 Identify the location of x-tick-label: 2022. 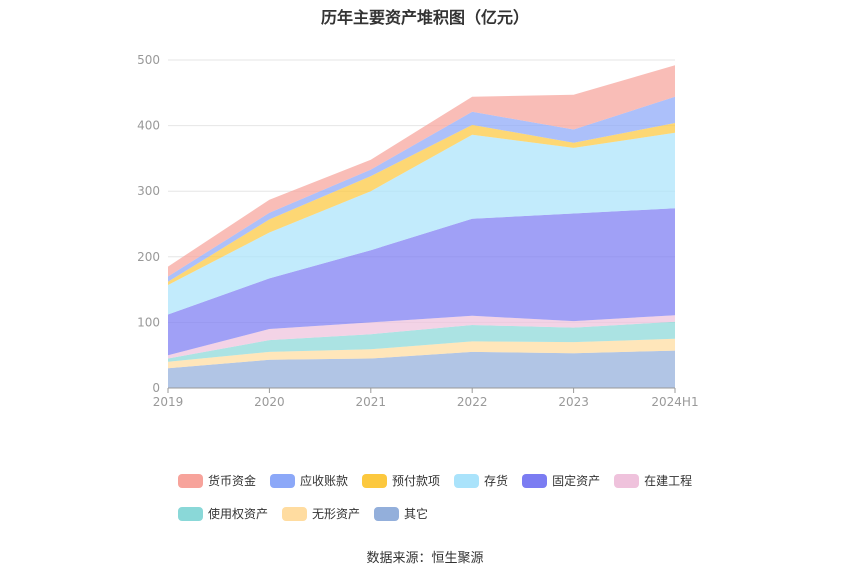
(472, 402).